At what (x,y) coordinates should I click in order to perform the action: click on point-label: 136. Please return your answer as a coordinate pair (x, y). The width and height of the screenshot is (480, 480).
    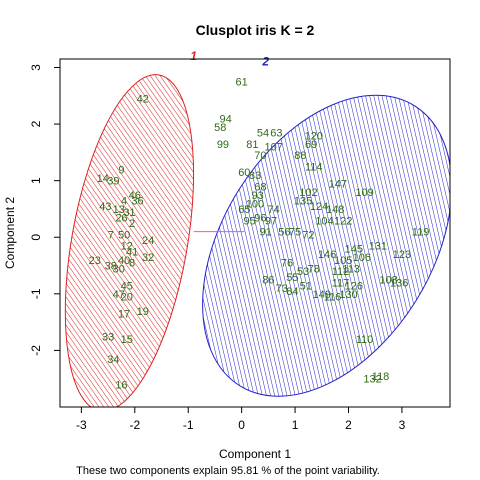
    Looking at the image, I should click on (399, 284).